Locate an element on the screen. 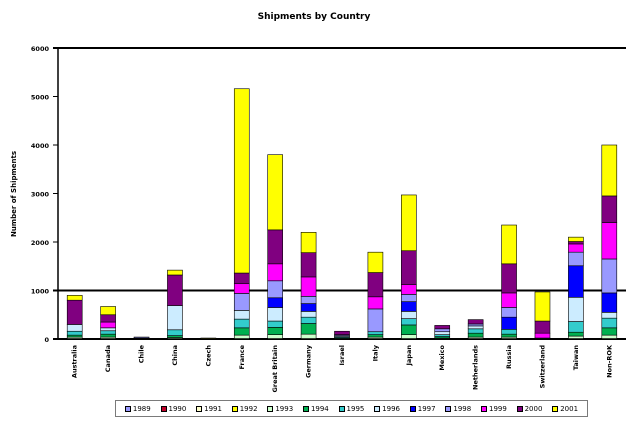 This screenshot has width=628, height=430. x-tick-label: Japan is located at coordinates (409, 356).